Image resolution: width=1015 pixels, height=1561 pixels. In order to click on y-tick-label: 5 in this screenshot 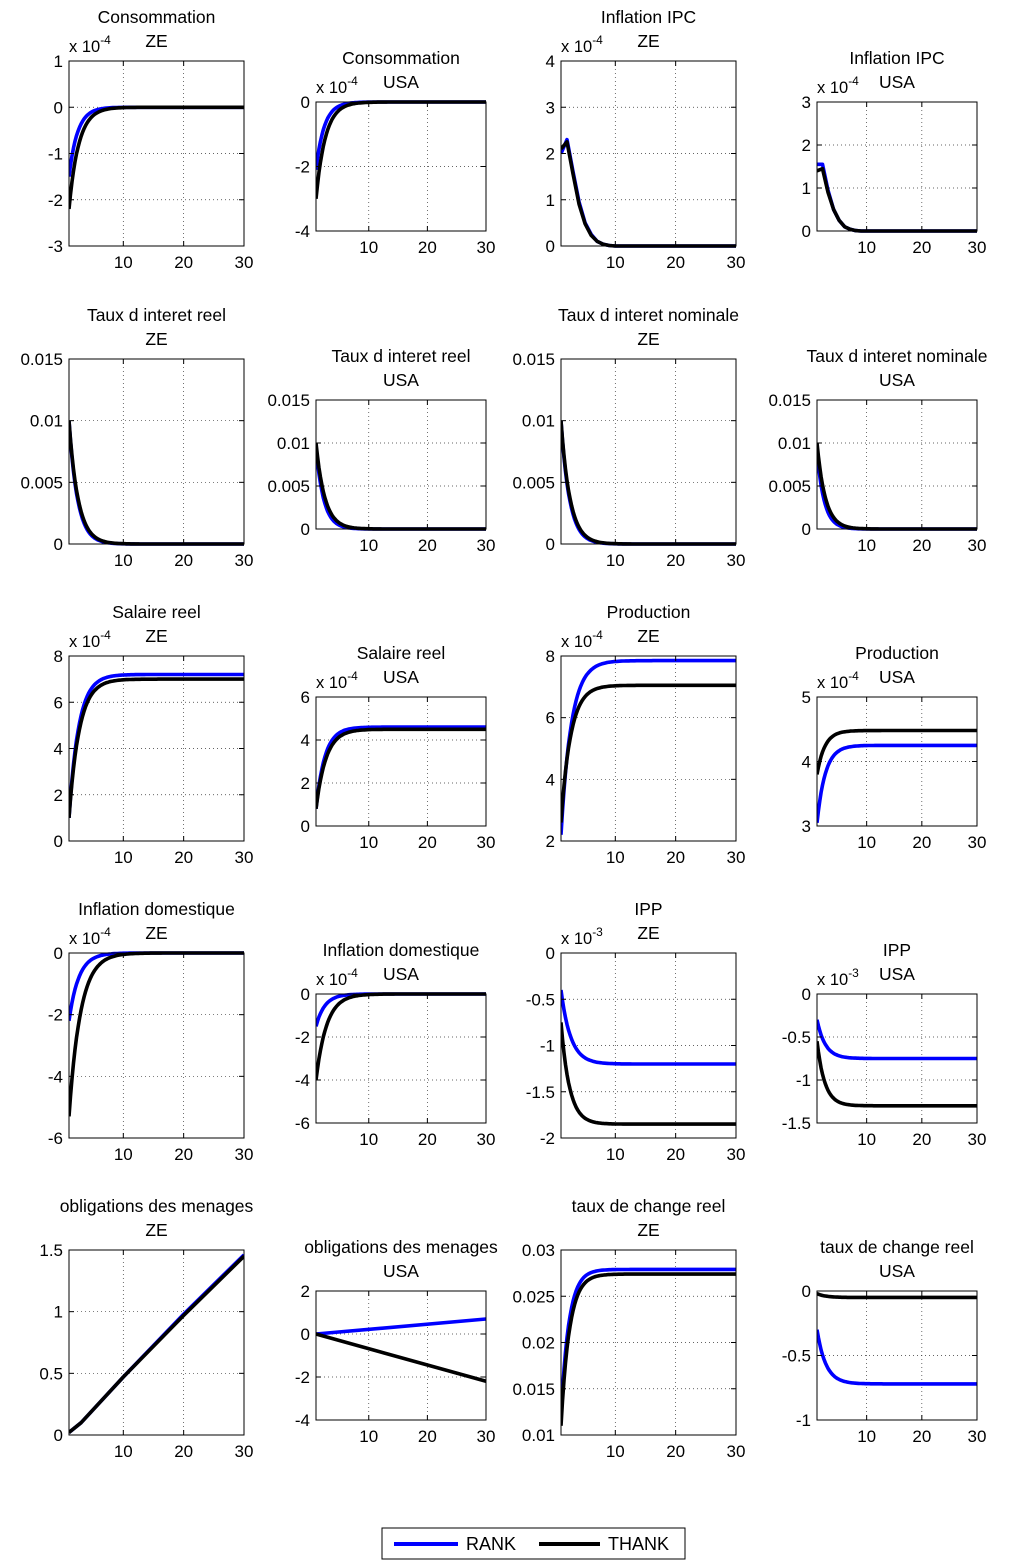, I will do `click(806, 697)`.